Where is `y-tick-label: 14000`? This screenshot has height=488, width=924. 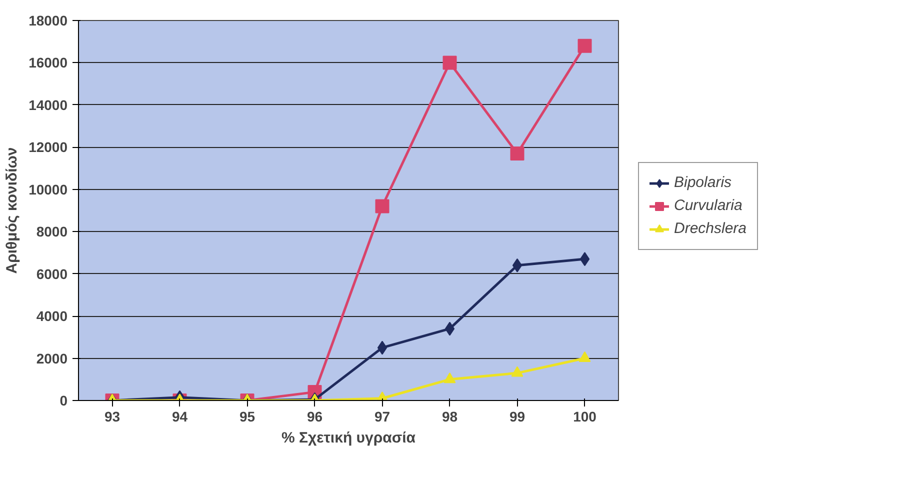
y-tick-label: 14000 is located at coordinates (48, 104).